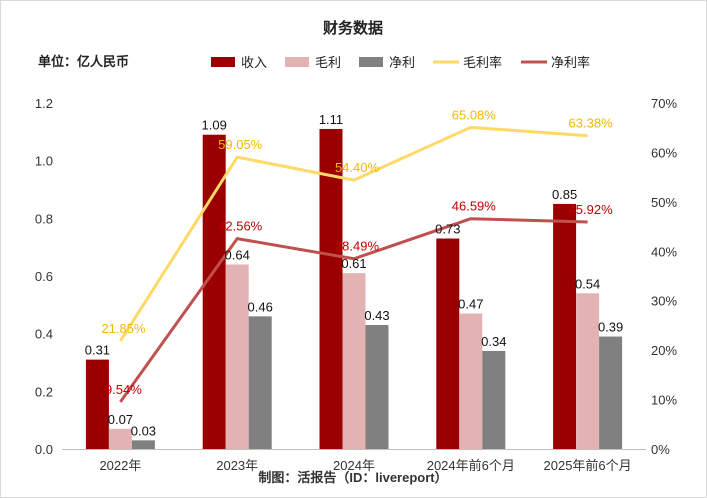  Describe the element at coordinates (660, 449) in the screenshot. I see `y-right-tick-label: 0%` at that location.